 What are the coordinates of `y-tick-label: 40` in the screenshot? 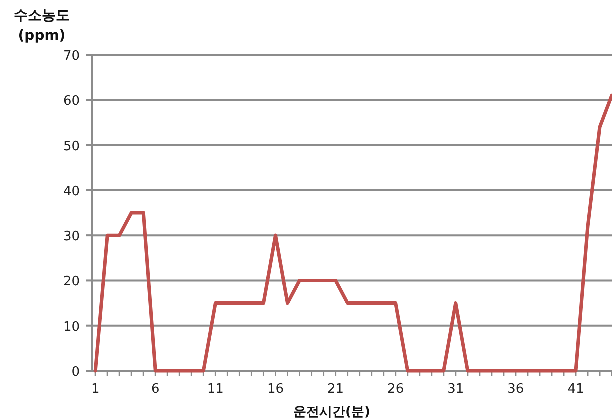 It's located at (71, 192).